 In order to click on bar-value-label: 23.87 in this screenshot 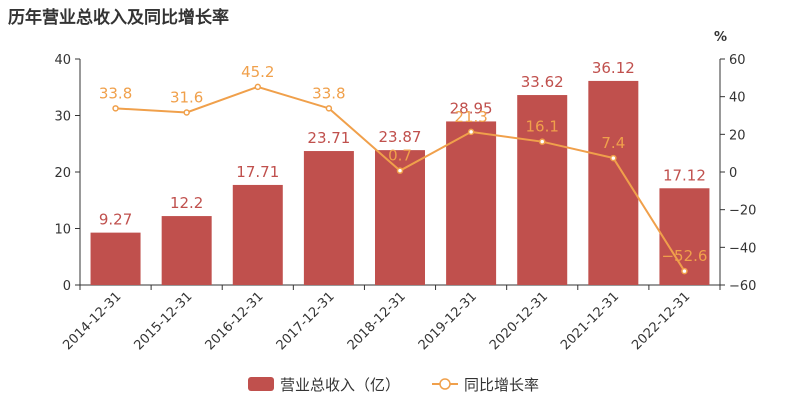, I will do `click(400, 137)`.